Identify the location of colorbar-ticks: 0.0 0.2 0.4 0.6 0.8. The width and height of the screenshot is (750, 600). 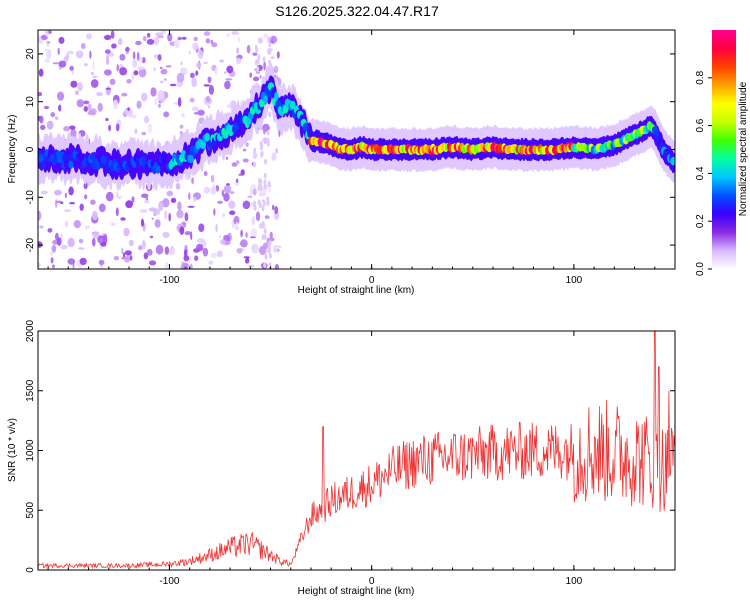
(703, 173).